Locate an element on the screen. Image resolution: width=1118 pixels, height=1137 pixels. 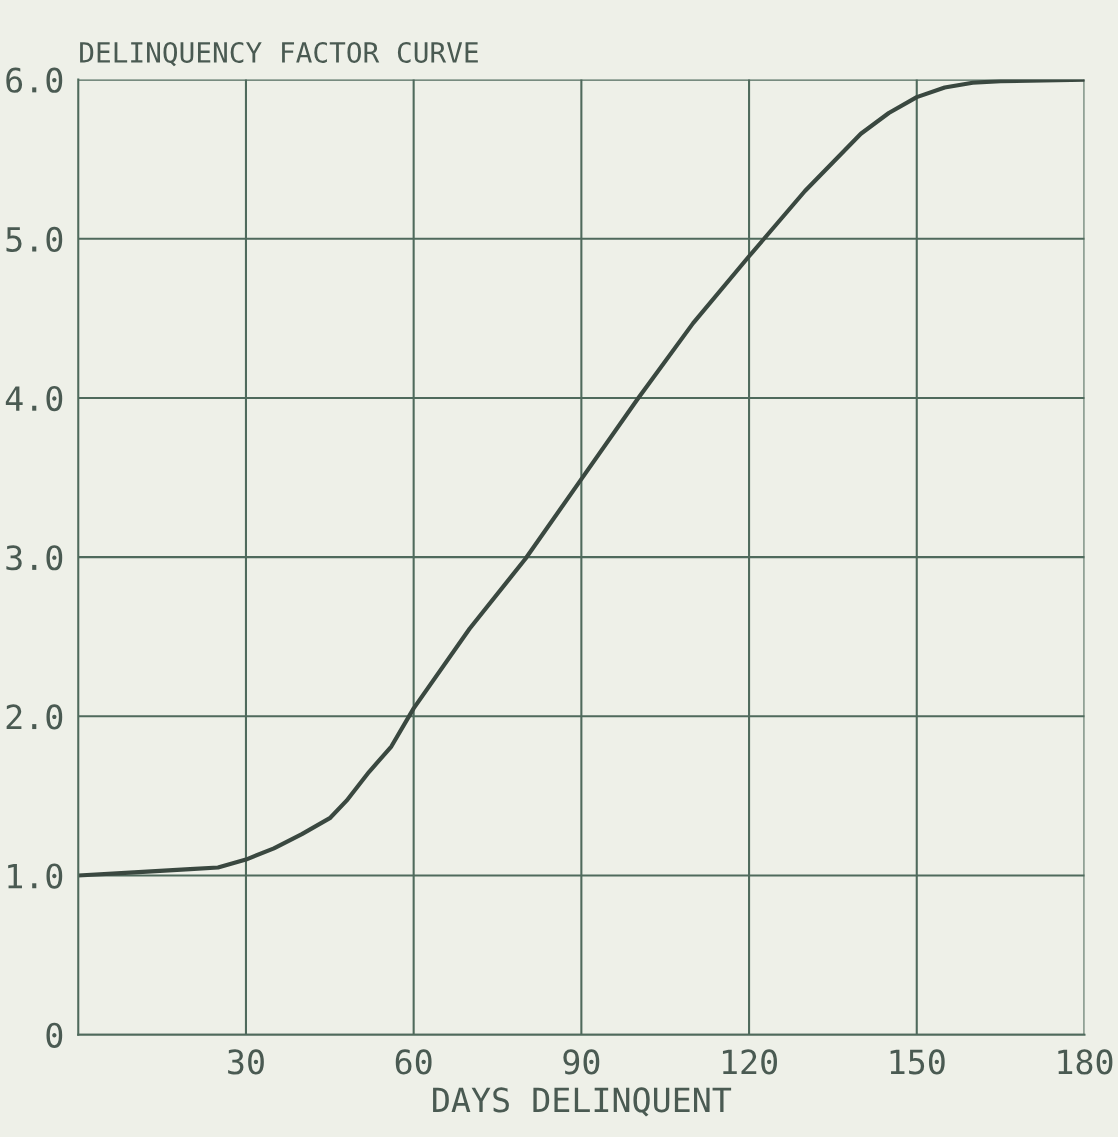
chart-title: DELINQUENCY FACTOR CURVE is located at coordinates (279, 54).